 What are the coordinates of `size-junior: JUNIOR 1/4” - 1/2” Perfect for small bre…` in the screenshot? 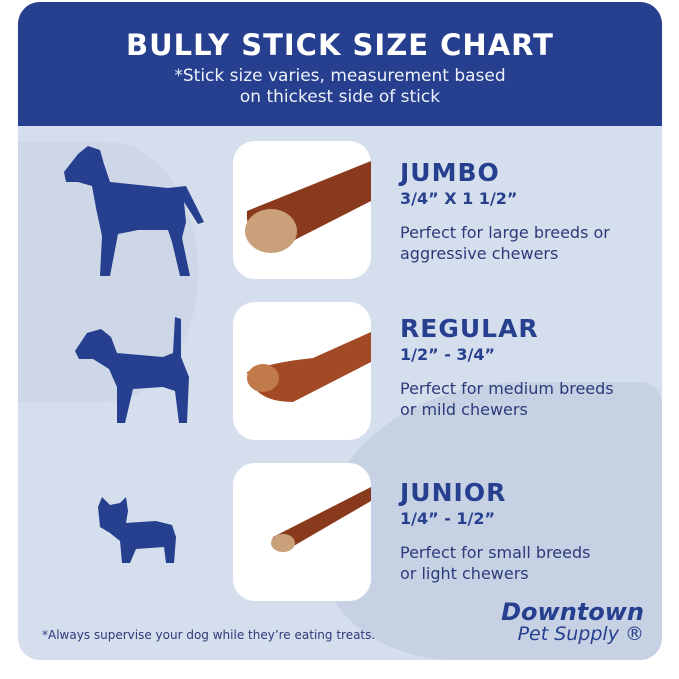 It's located at (495, 531).